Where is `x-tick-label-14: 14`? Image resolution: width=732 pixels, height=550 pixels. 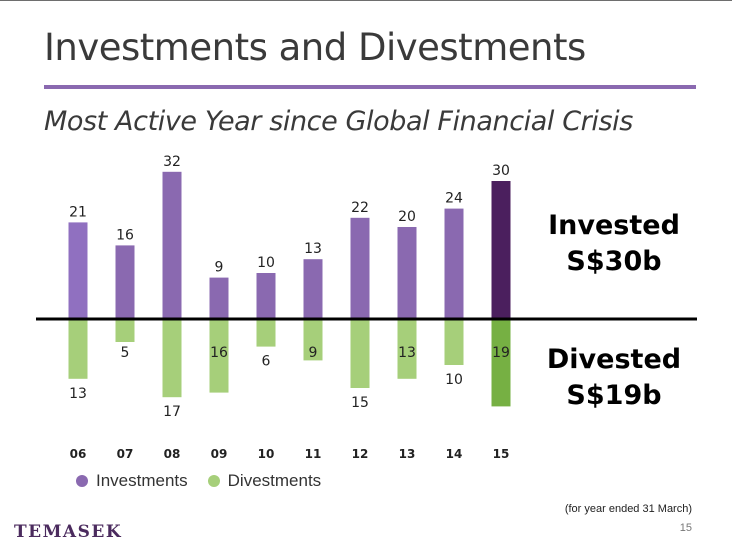
x-tick-label-14: 14 is located at coordinates (454, 454).